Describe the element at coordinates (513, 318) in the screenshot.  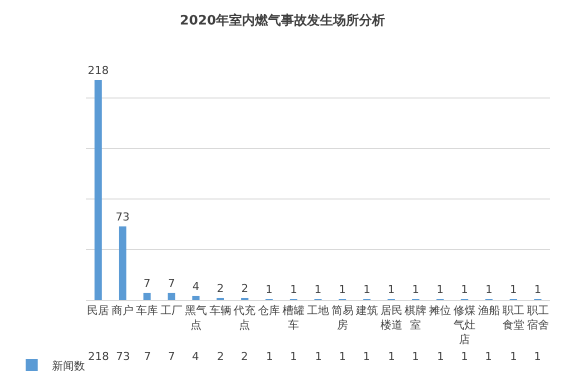
I see `x-tick-label: 职工食堂` at that location.